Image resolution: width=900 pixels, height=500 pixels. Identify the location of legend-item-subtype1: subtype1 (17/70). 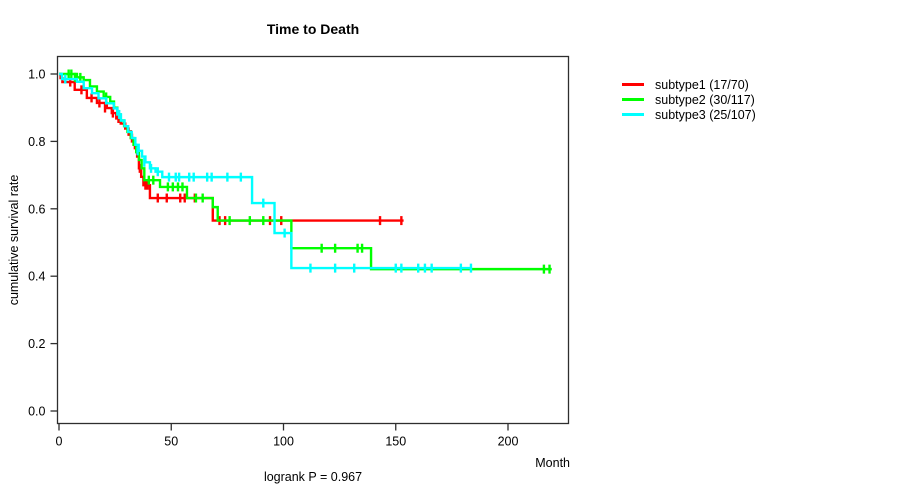
(689, 84).